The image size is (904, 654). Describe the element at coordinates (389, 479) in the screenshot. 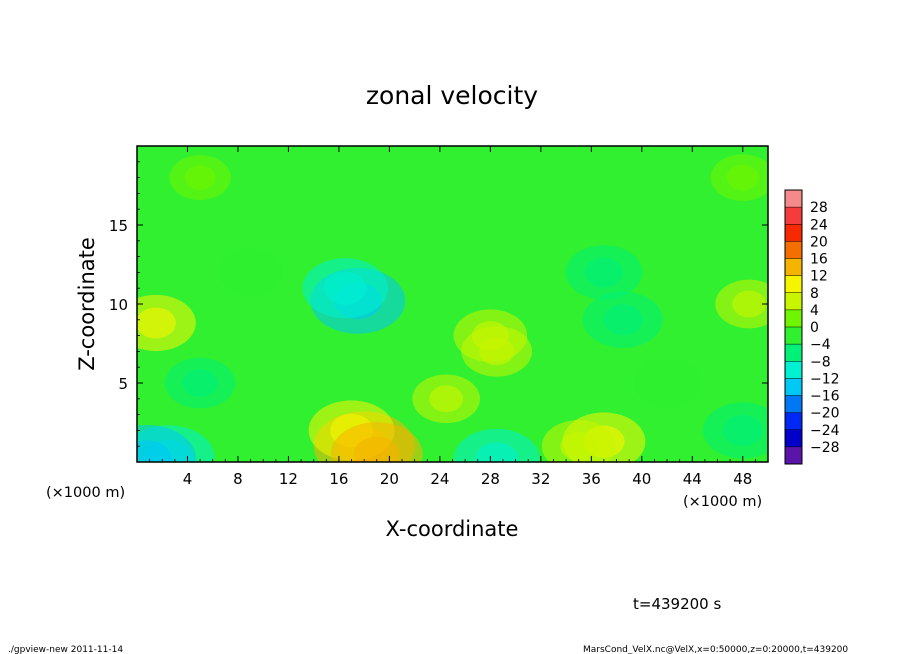

I see `x-tick-label-4: 20` at that location.